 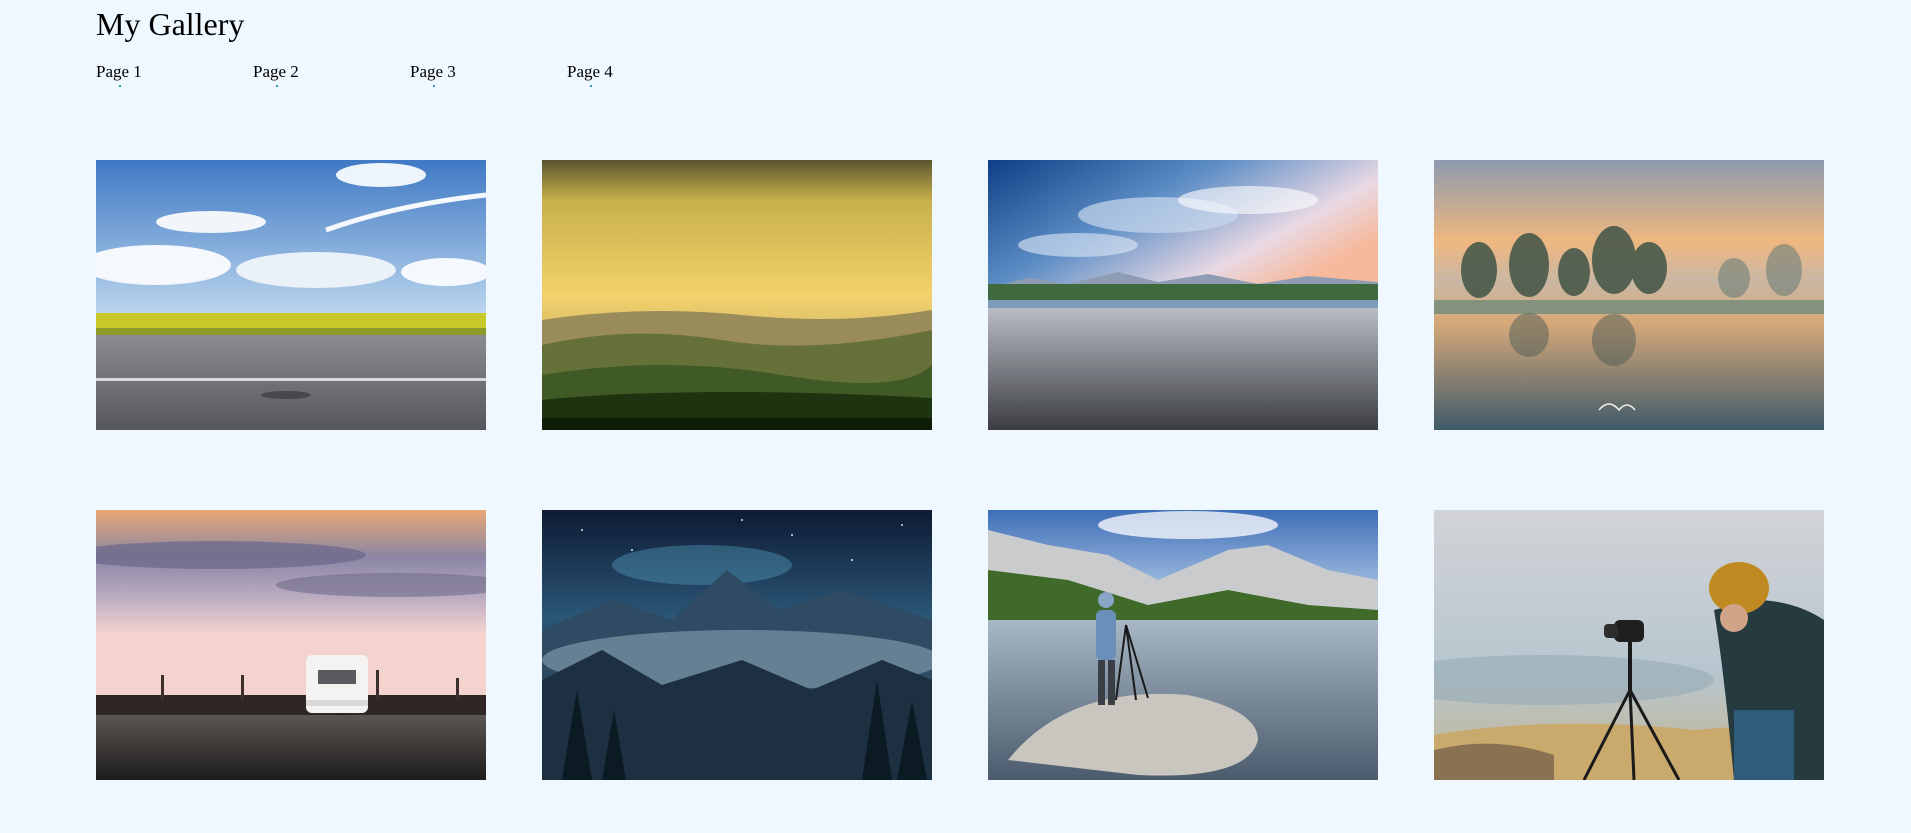 I want to click on nav-link-page-4: Page 4, so click(x=645, y=74).